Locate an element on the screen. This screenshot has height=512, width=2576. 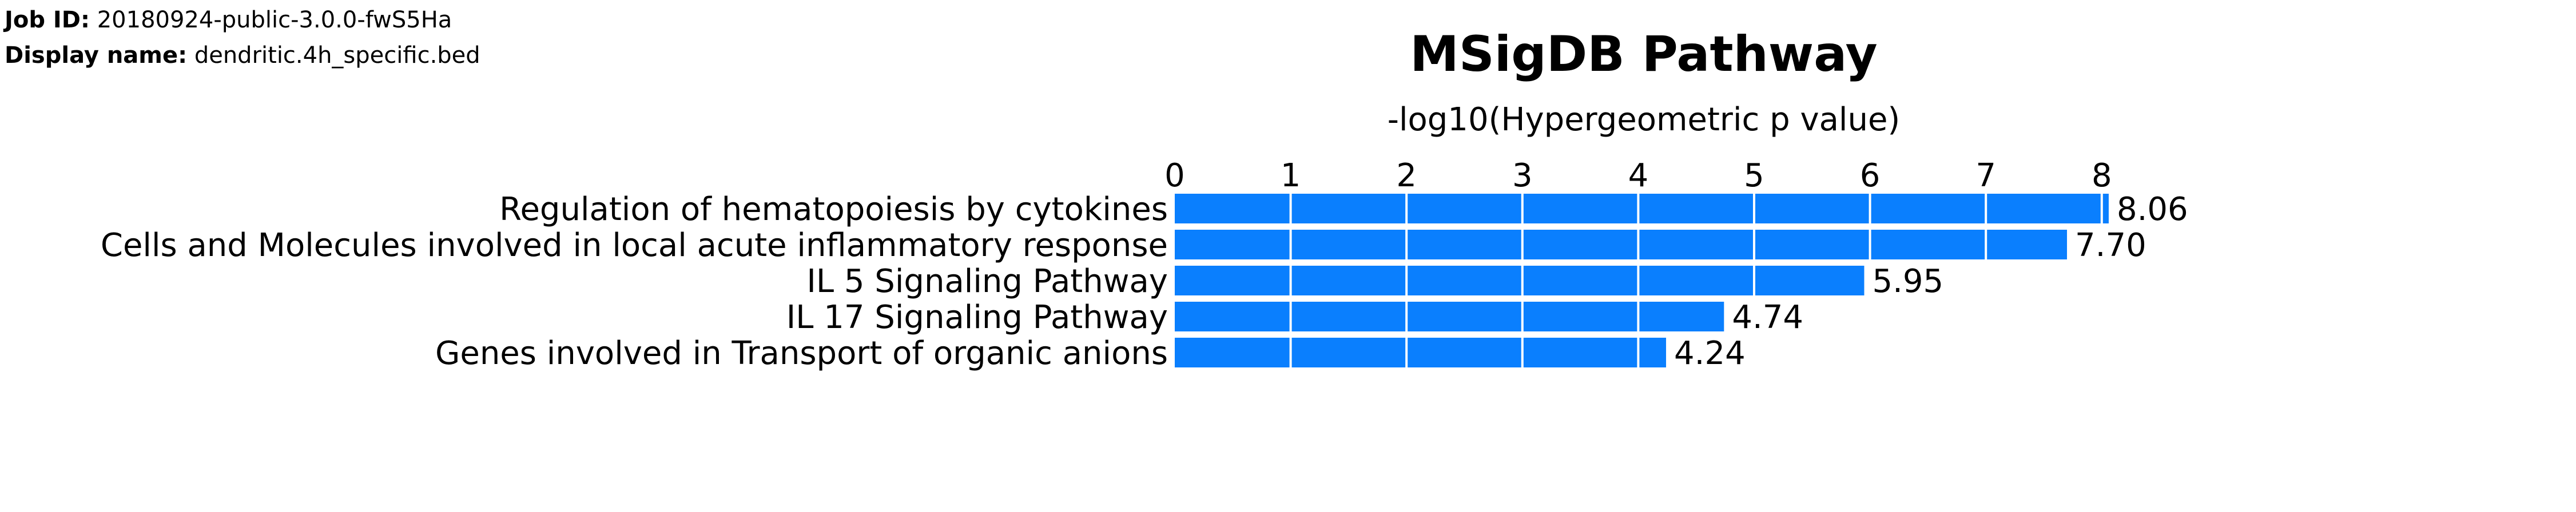
x-tick-label: 2 is located at coordinates (1406, 175).